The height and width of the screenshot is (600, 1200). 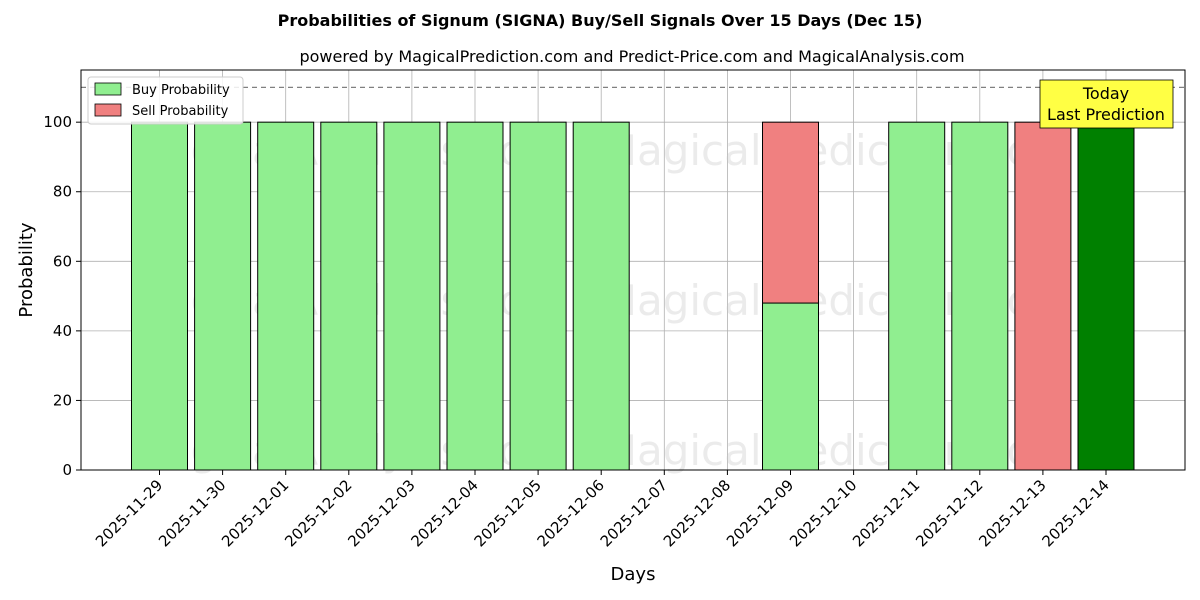 What do you see at coordinates (508, 513) in the screenshot?
I see `x-tick-label: 2025-12-05` at bounding box center [508, 513].